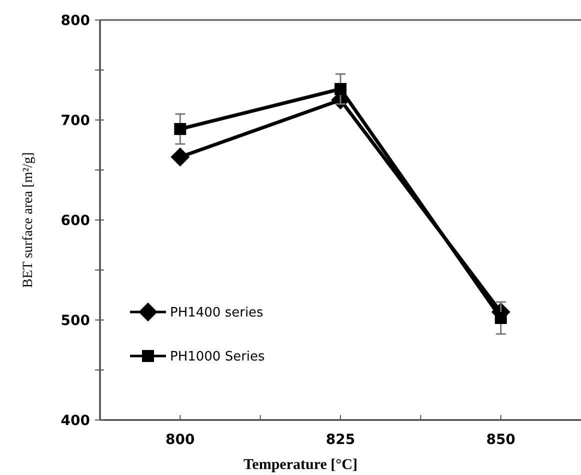 This screenshot has width=581, height=475. What do you see at coordinates (301, 465) in the screenshot?
I see `x-axis-title: Temperature [°C]` at bounding box center [301, 465].